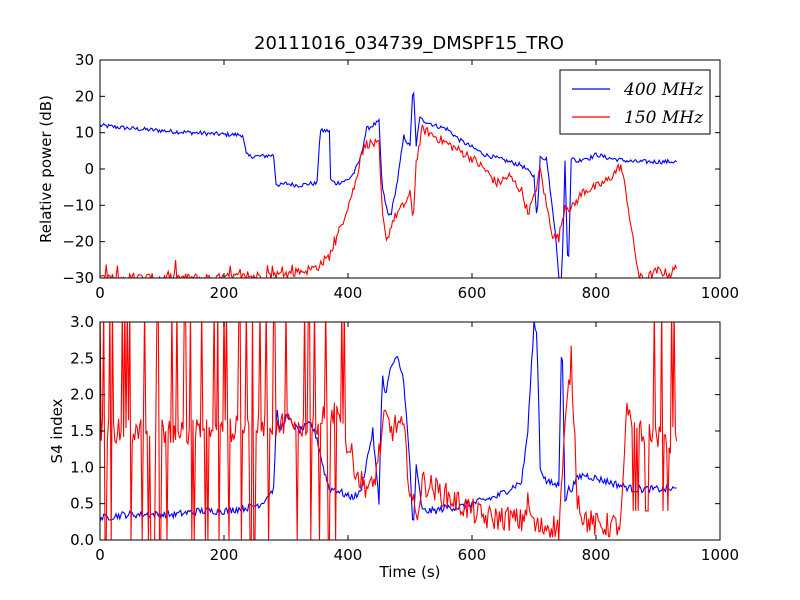  Describe the element at coordinates (82, 504) in the screenshot. I see `y-tick-label: 0.5` at that location.